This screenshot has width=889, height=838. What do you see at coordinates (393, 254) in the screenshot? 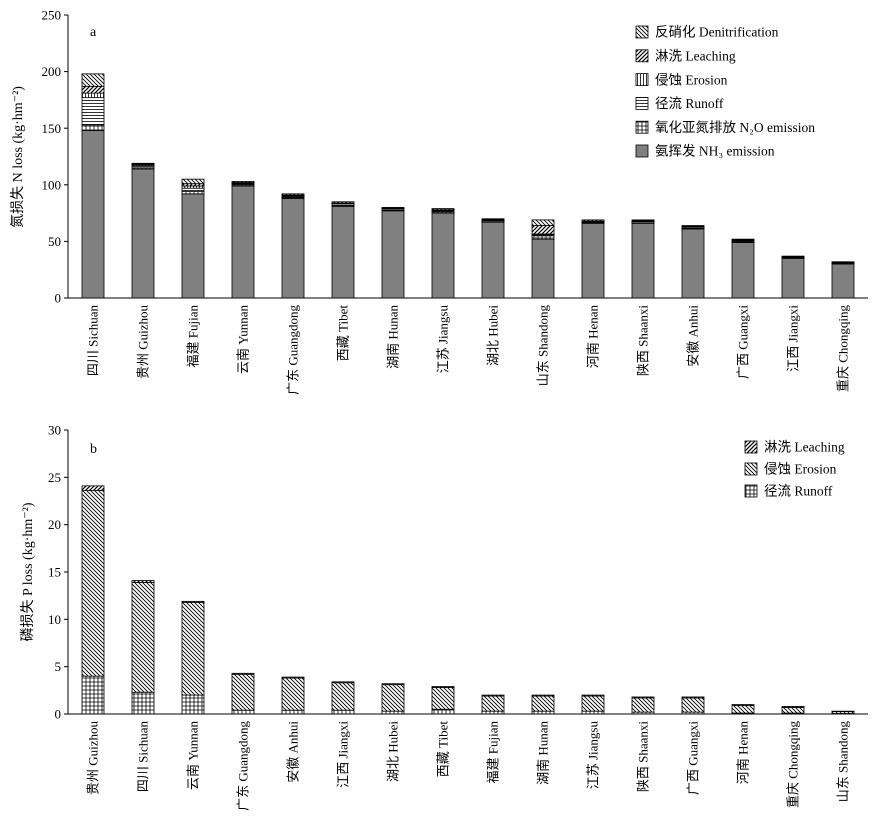
I see `bar-segment-hunan-nh-emission` at bounding box center [393, 254].